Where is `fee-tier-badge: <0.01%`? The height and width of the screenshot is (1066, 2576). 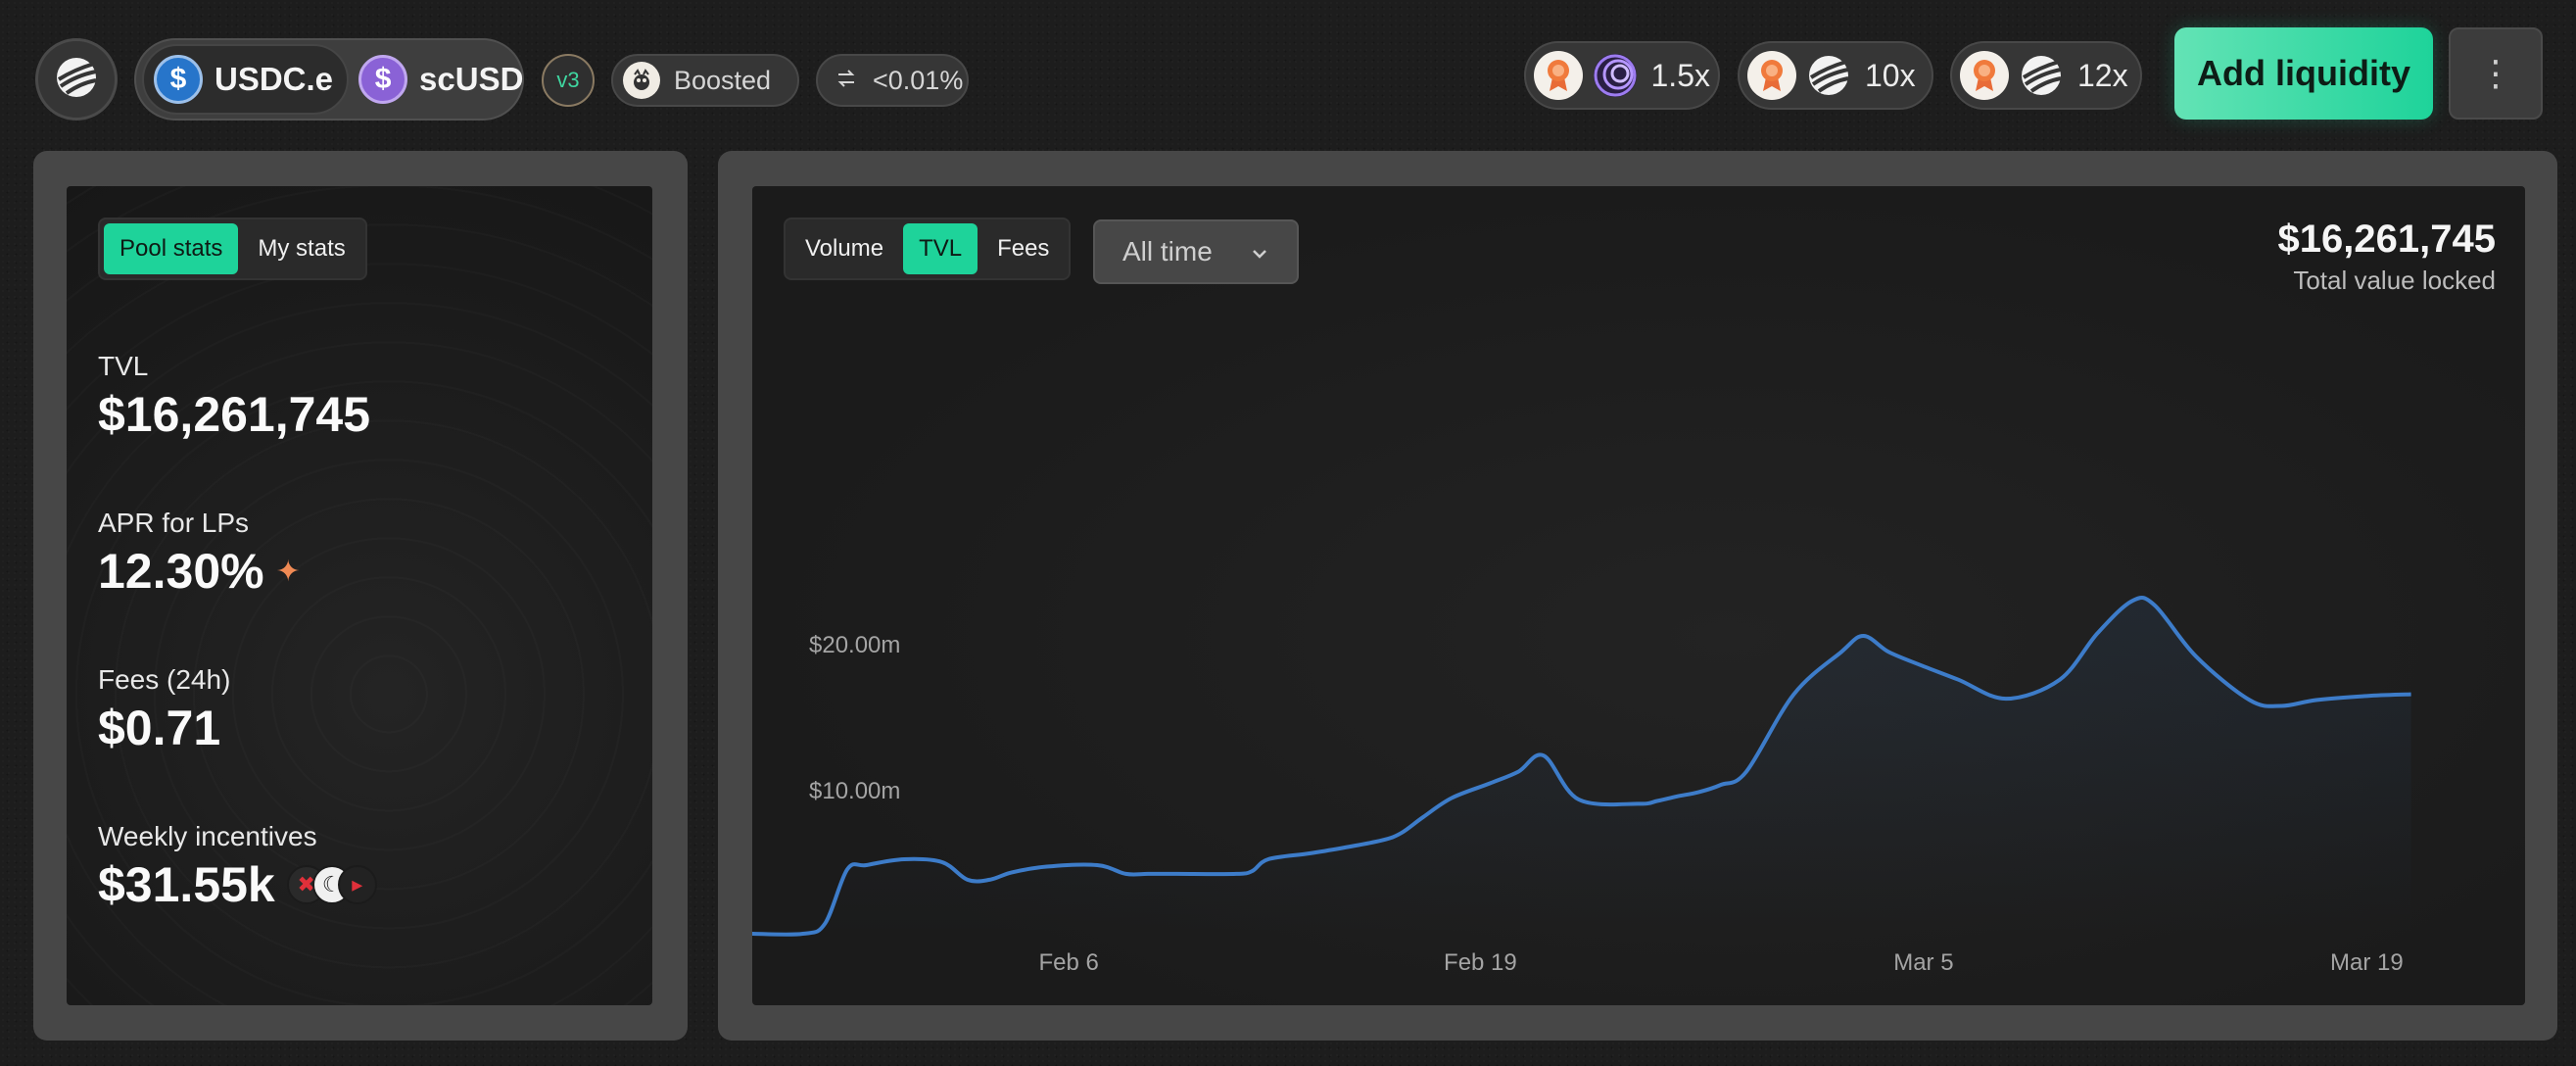 fee-tier-badge: <0.01% is located at coordinates (892, 80).